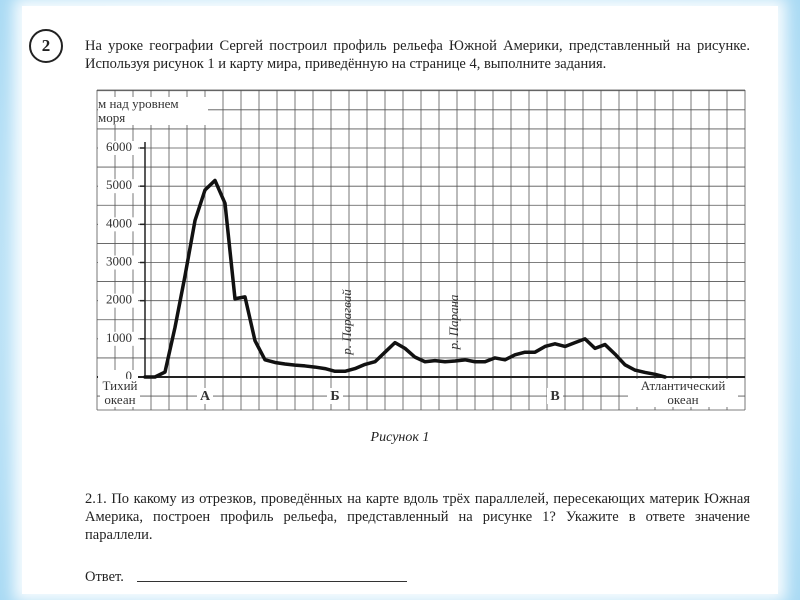 The width and height of the screenshot is (800, 600). What do you see at coordinates (153, 111) in the screenshot?
I see `y-axis-label: м над уровнем моря` at bounding box center [153, 111].